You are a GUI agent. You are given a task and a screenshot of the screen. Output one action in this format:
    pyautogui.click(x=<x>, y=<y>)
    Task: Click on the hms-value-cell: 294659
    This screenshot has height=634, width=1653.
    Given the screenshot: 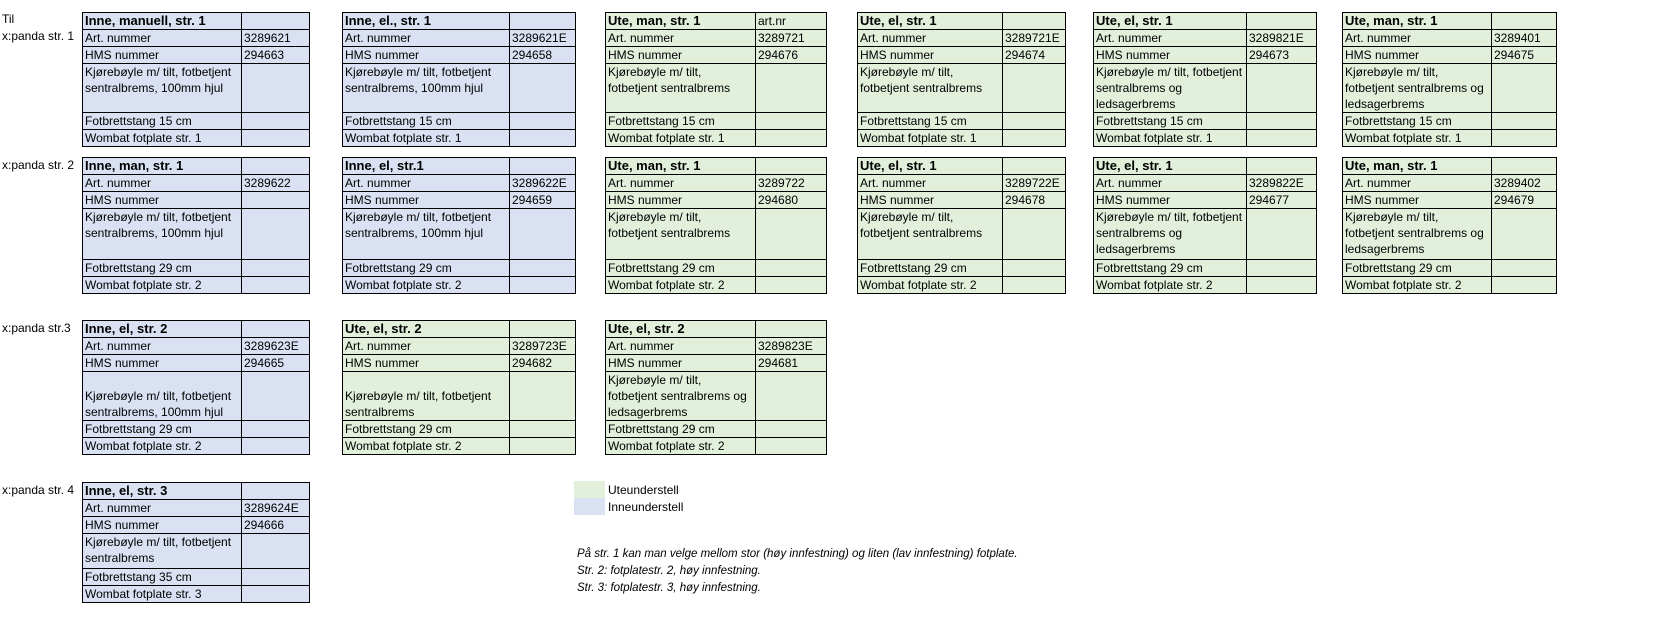 What is the action you would take?
    pyautogui.click(x=542, y=200)
    